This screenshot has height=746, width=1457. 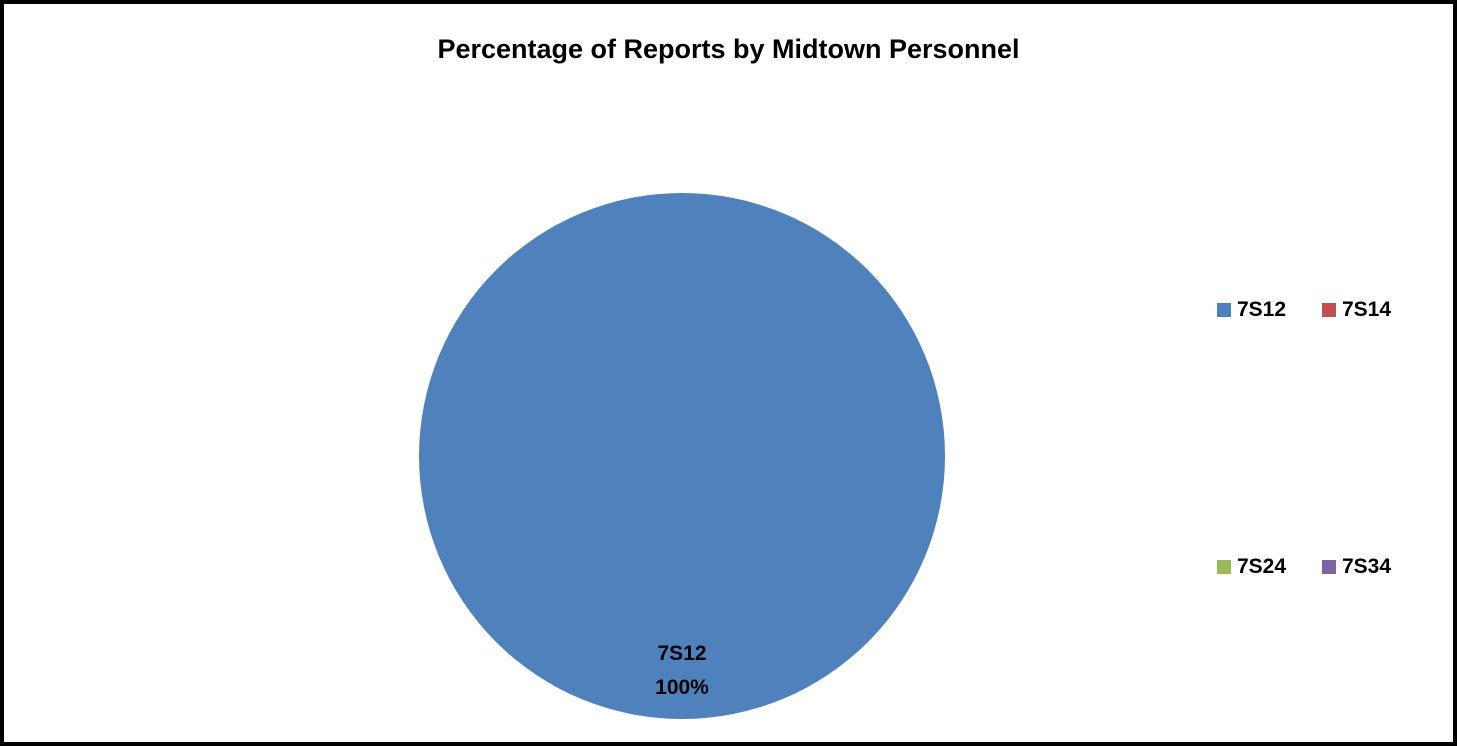 What do you see at coordinates (1224, 567) in the screenshot?
I see `legend-swatch-7s24` at bounding box center [1224, 567].